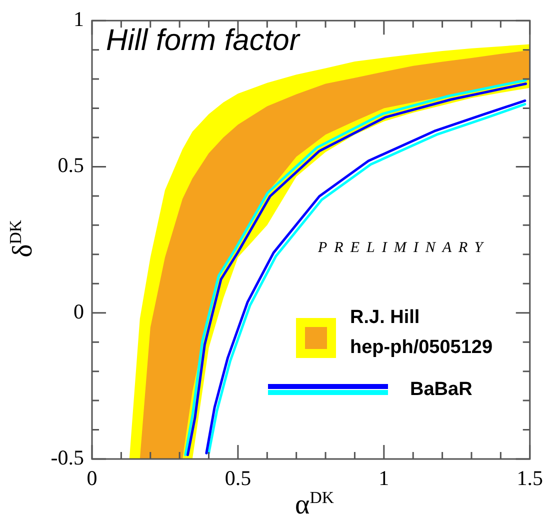 Image resolution: width=551 pixels, height=530 pixels. Describe the element at coordinates (79, 311) in the screenshot. I see `y-tick-label: 0` at that location.